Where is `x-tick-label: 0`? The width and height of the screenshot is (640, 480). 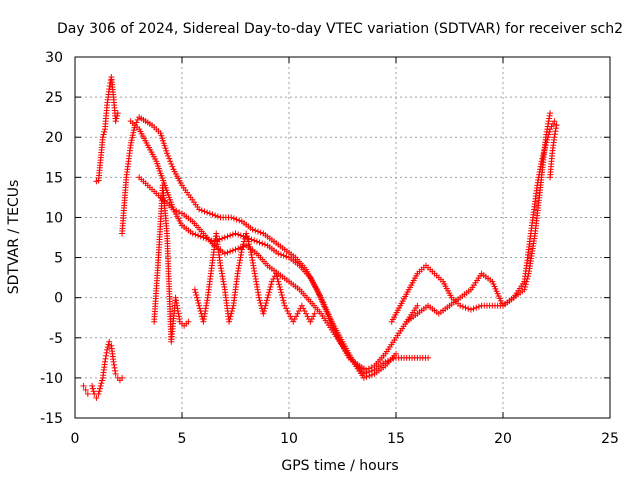
x-tick-label: 0 is located at coordinates (75, 439).